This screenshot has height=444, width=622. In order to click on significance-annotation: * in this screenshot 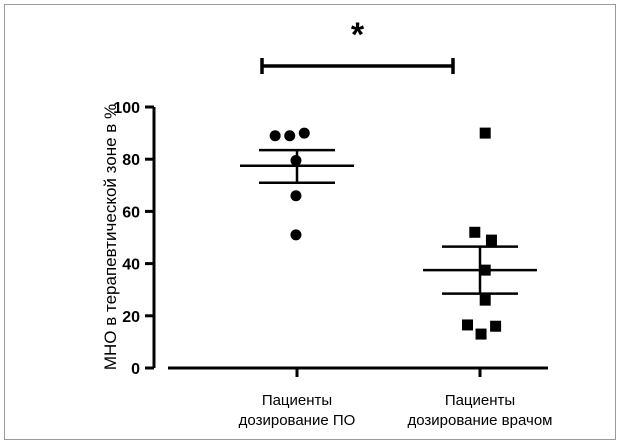, I will do `click(357, 45)`.